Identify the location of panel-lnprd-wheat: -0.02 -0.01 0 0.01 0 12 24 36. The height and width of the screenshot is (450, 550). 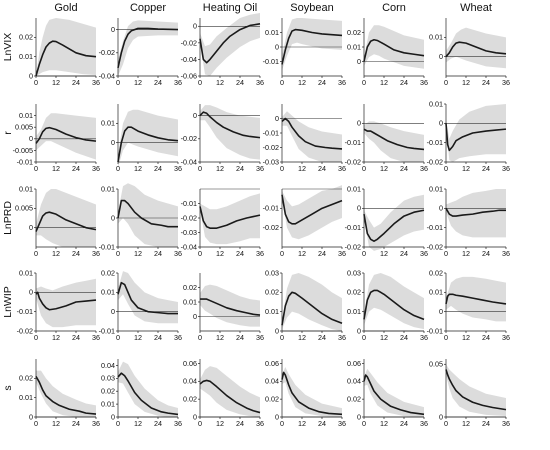
(468, 221).